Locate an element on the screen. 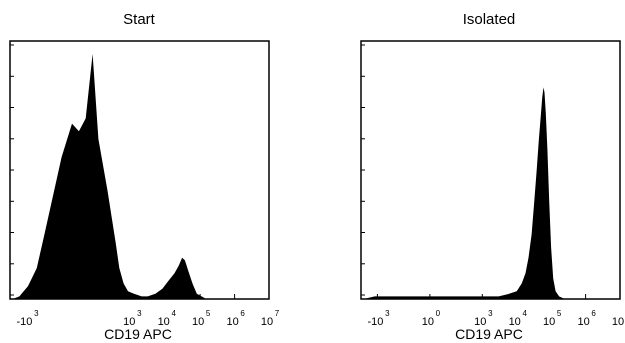 The height and width of the screenshot is (343, 625). x-tick-exponent: 0 is located at coordinates (438, 313).